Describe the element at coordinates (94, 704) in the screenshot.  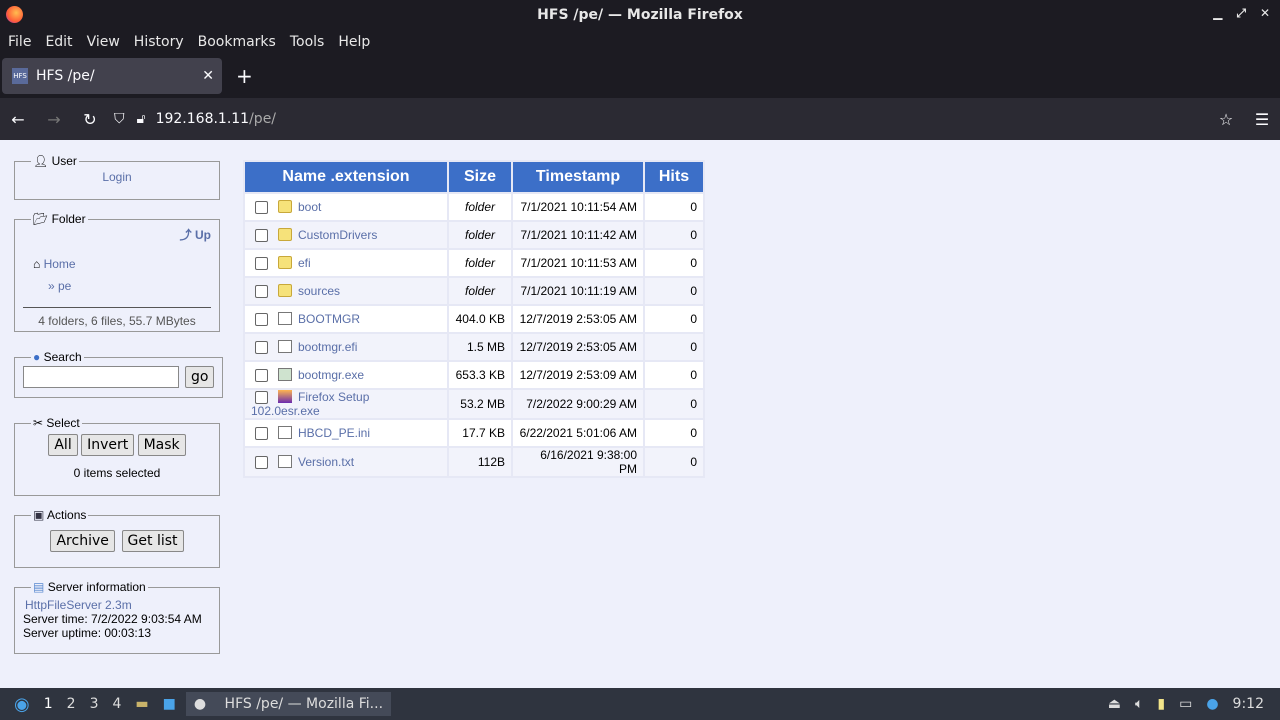
I see `workspace-3: 3` at that location.